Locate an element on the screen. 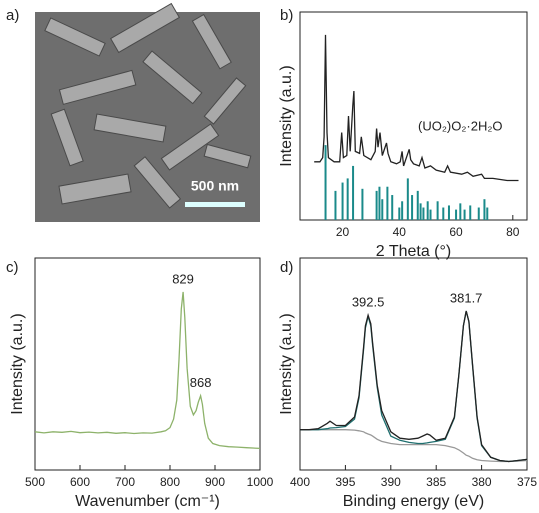 This screenshot has width=539, height=513. peak-label: 381.7 is located at coordinates (466, 297).